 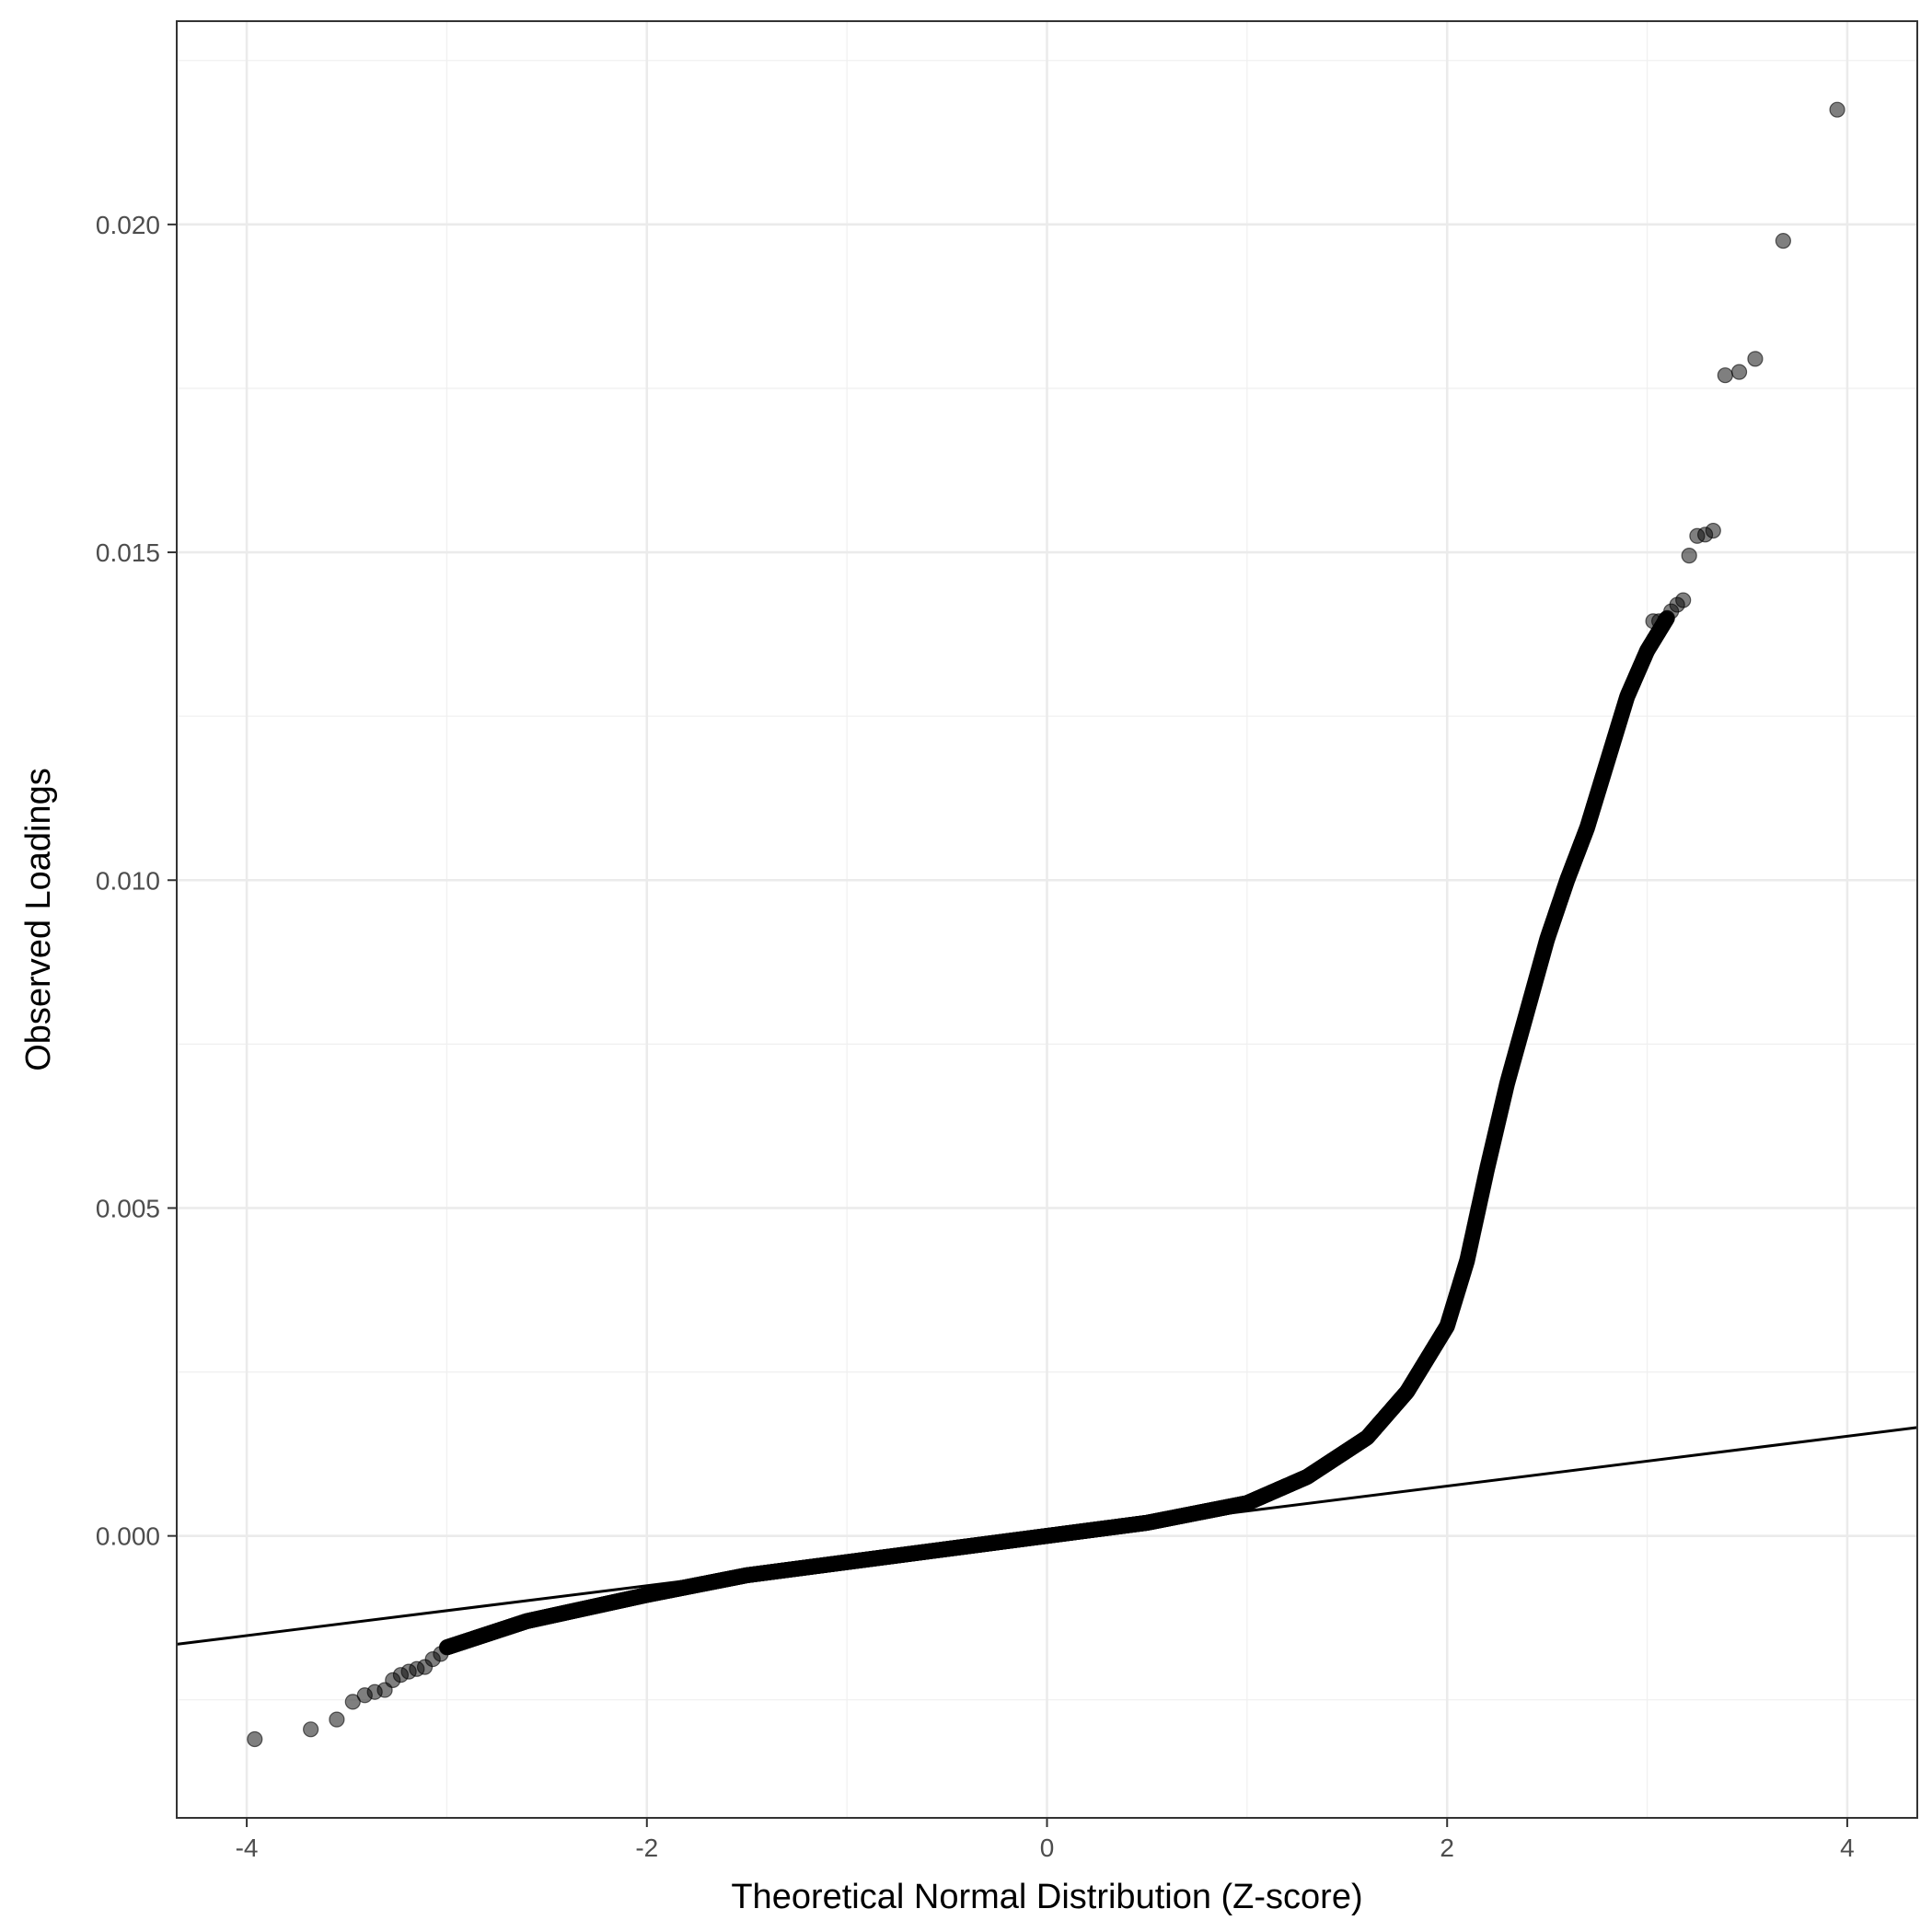 I want to click on x-axis-ticks: -4 -2 0 2 4, so click(x=1046, y=1840).